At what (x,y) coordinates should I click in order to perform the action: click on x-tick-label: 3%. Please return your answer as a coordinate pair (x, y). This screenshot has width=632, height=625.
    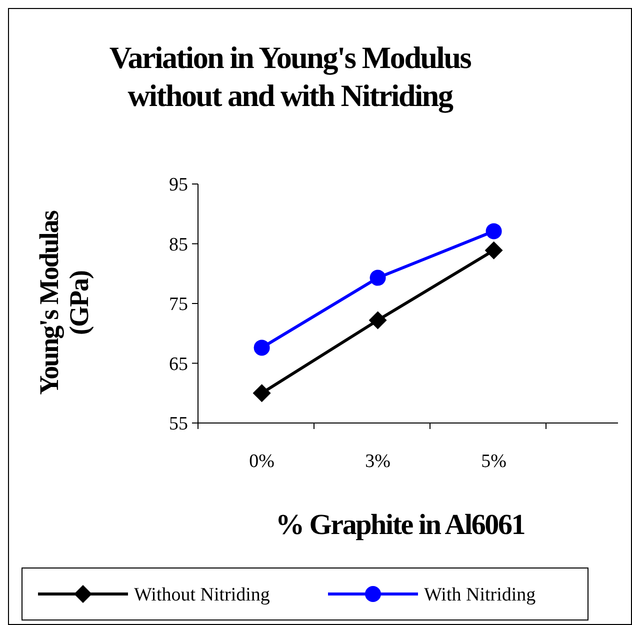
    Looking at the image, I should click on (378, 461).